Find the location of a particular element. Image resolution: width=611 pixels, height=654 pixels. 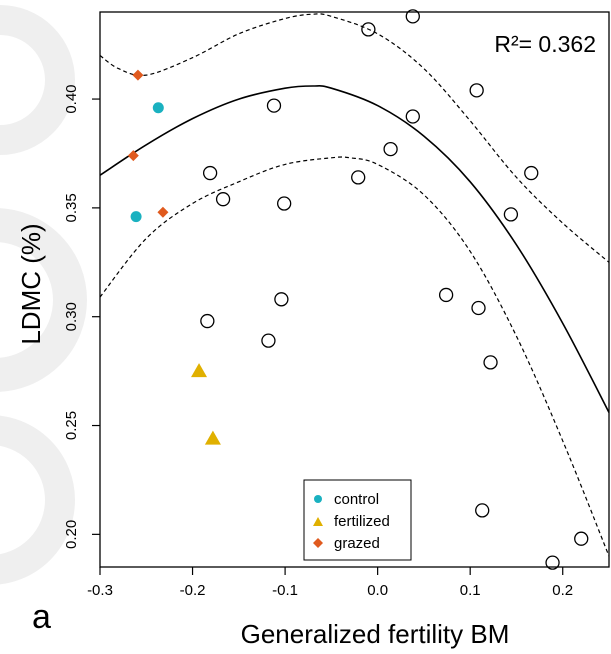

legend-box is located at coordinates (357, 520).